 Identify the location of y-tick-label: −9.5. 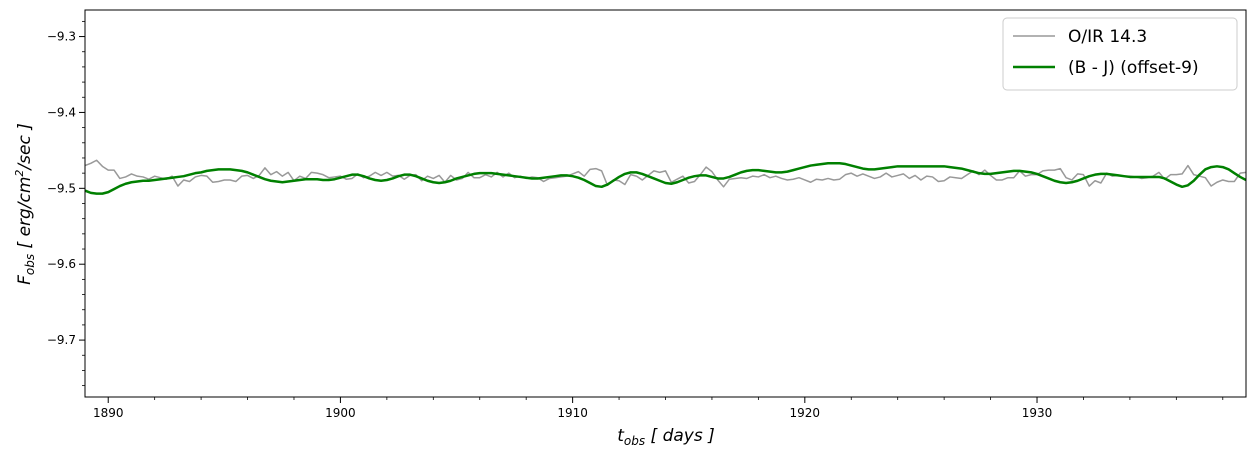
(61, 188).